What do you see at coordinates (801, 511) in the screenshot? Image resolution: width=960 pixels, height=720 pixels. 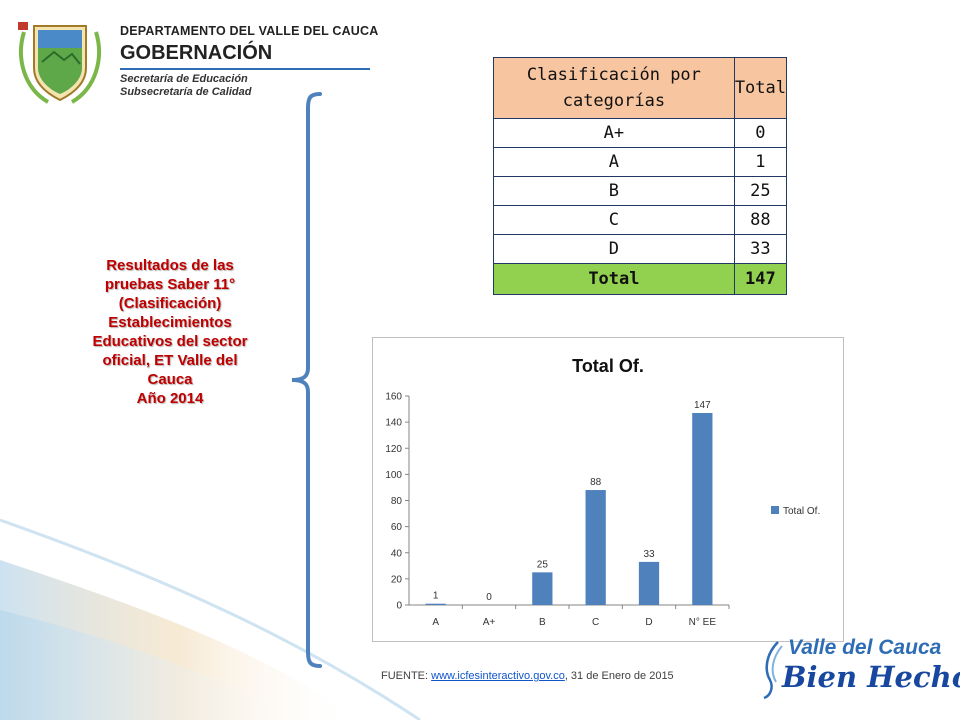 I see `legend-label: Total Of.` at bounding box center [801, 511].